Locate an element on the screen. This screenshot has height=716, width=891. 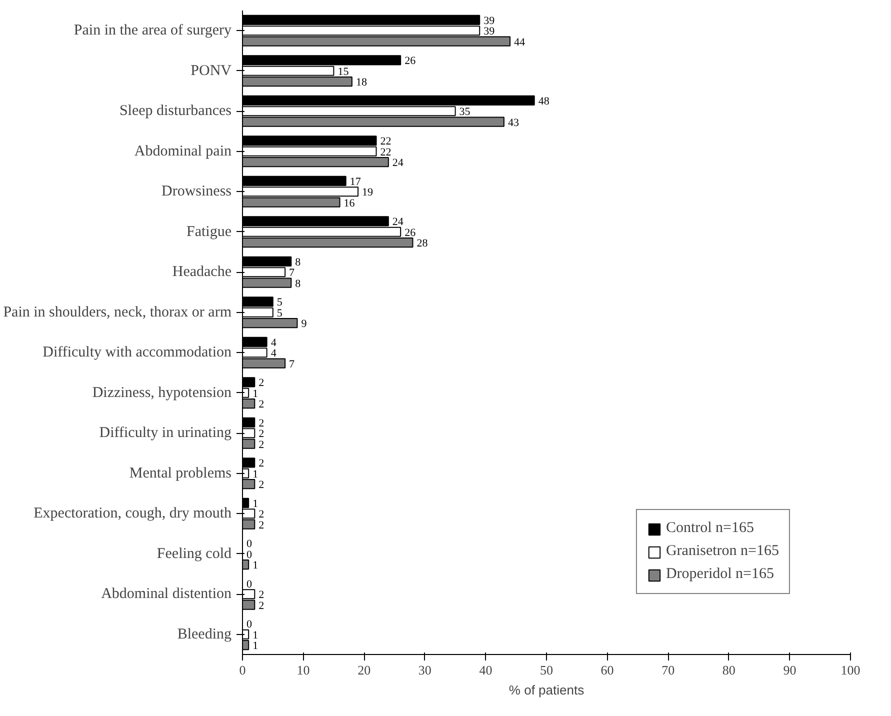
x-tick-label: 80 is located at coordinates (729, 670).